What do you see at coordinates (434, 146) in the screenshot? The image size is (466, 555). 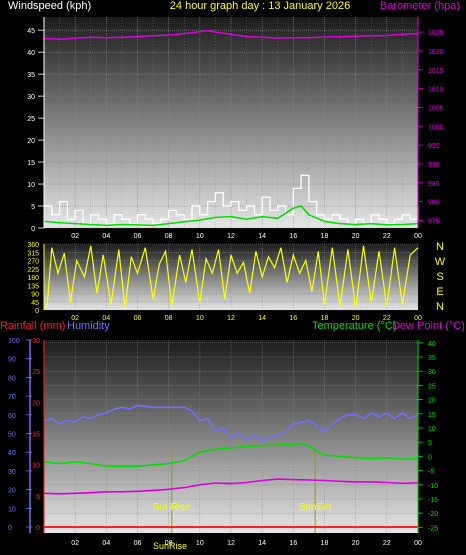 I see `barometer-tick-label: 995` at bounding box center [434, 146].